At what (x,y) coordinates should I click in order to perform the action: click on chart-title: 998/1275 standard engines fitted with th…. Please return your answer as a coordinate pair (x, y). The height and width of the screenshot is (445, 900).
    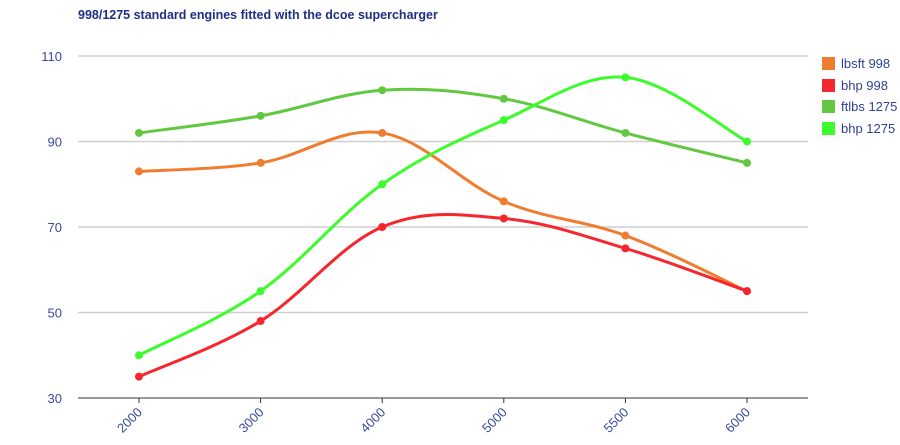
    Looking at the image, I should click on (258, 15).